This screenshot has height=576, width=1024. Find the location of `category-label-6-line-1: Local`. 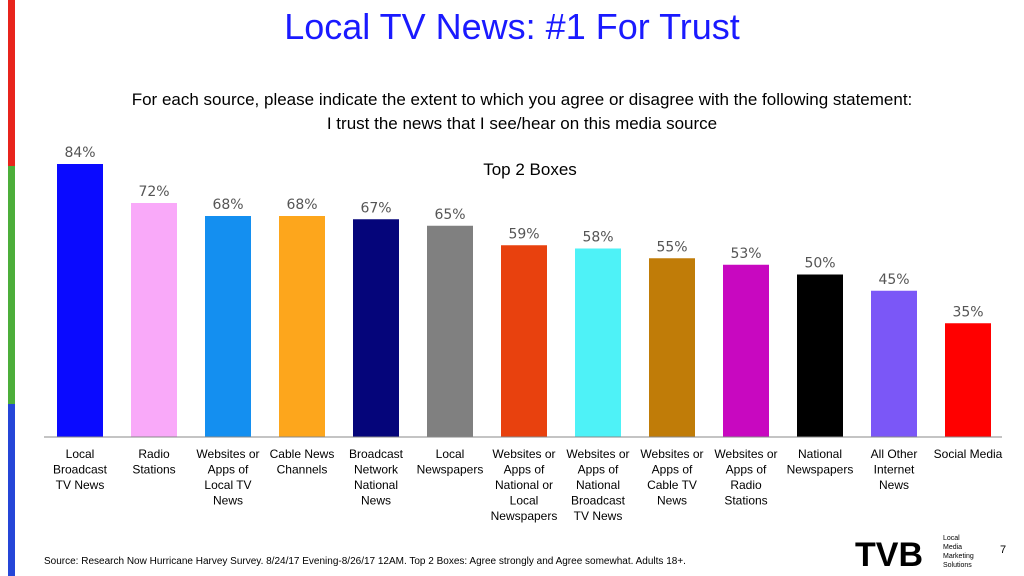

category-label-6-line-1: Local is located at coordinates (450, 454).